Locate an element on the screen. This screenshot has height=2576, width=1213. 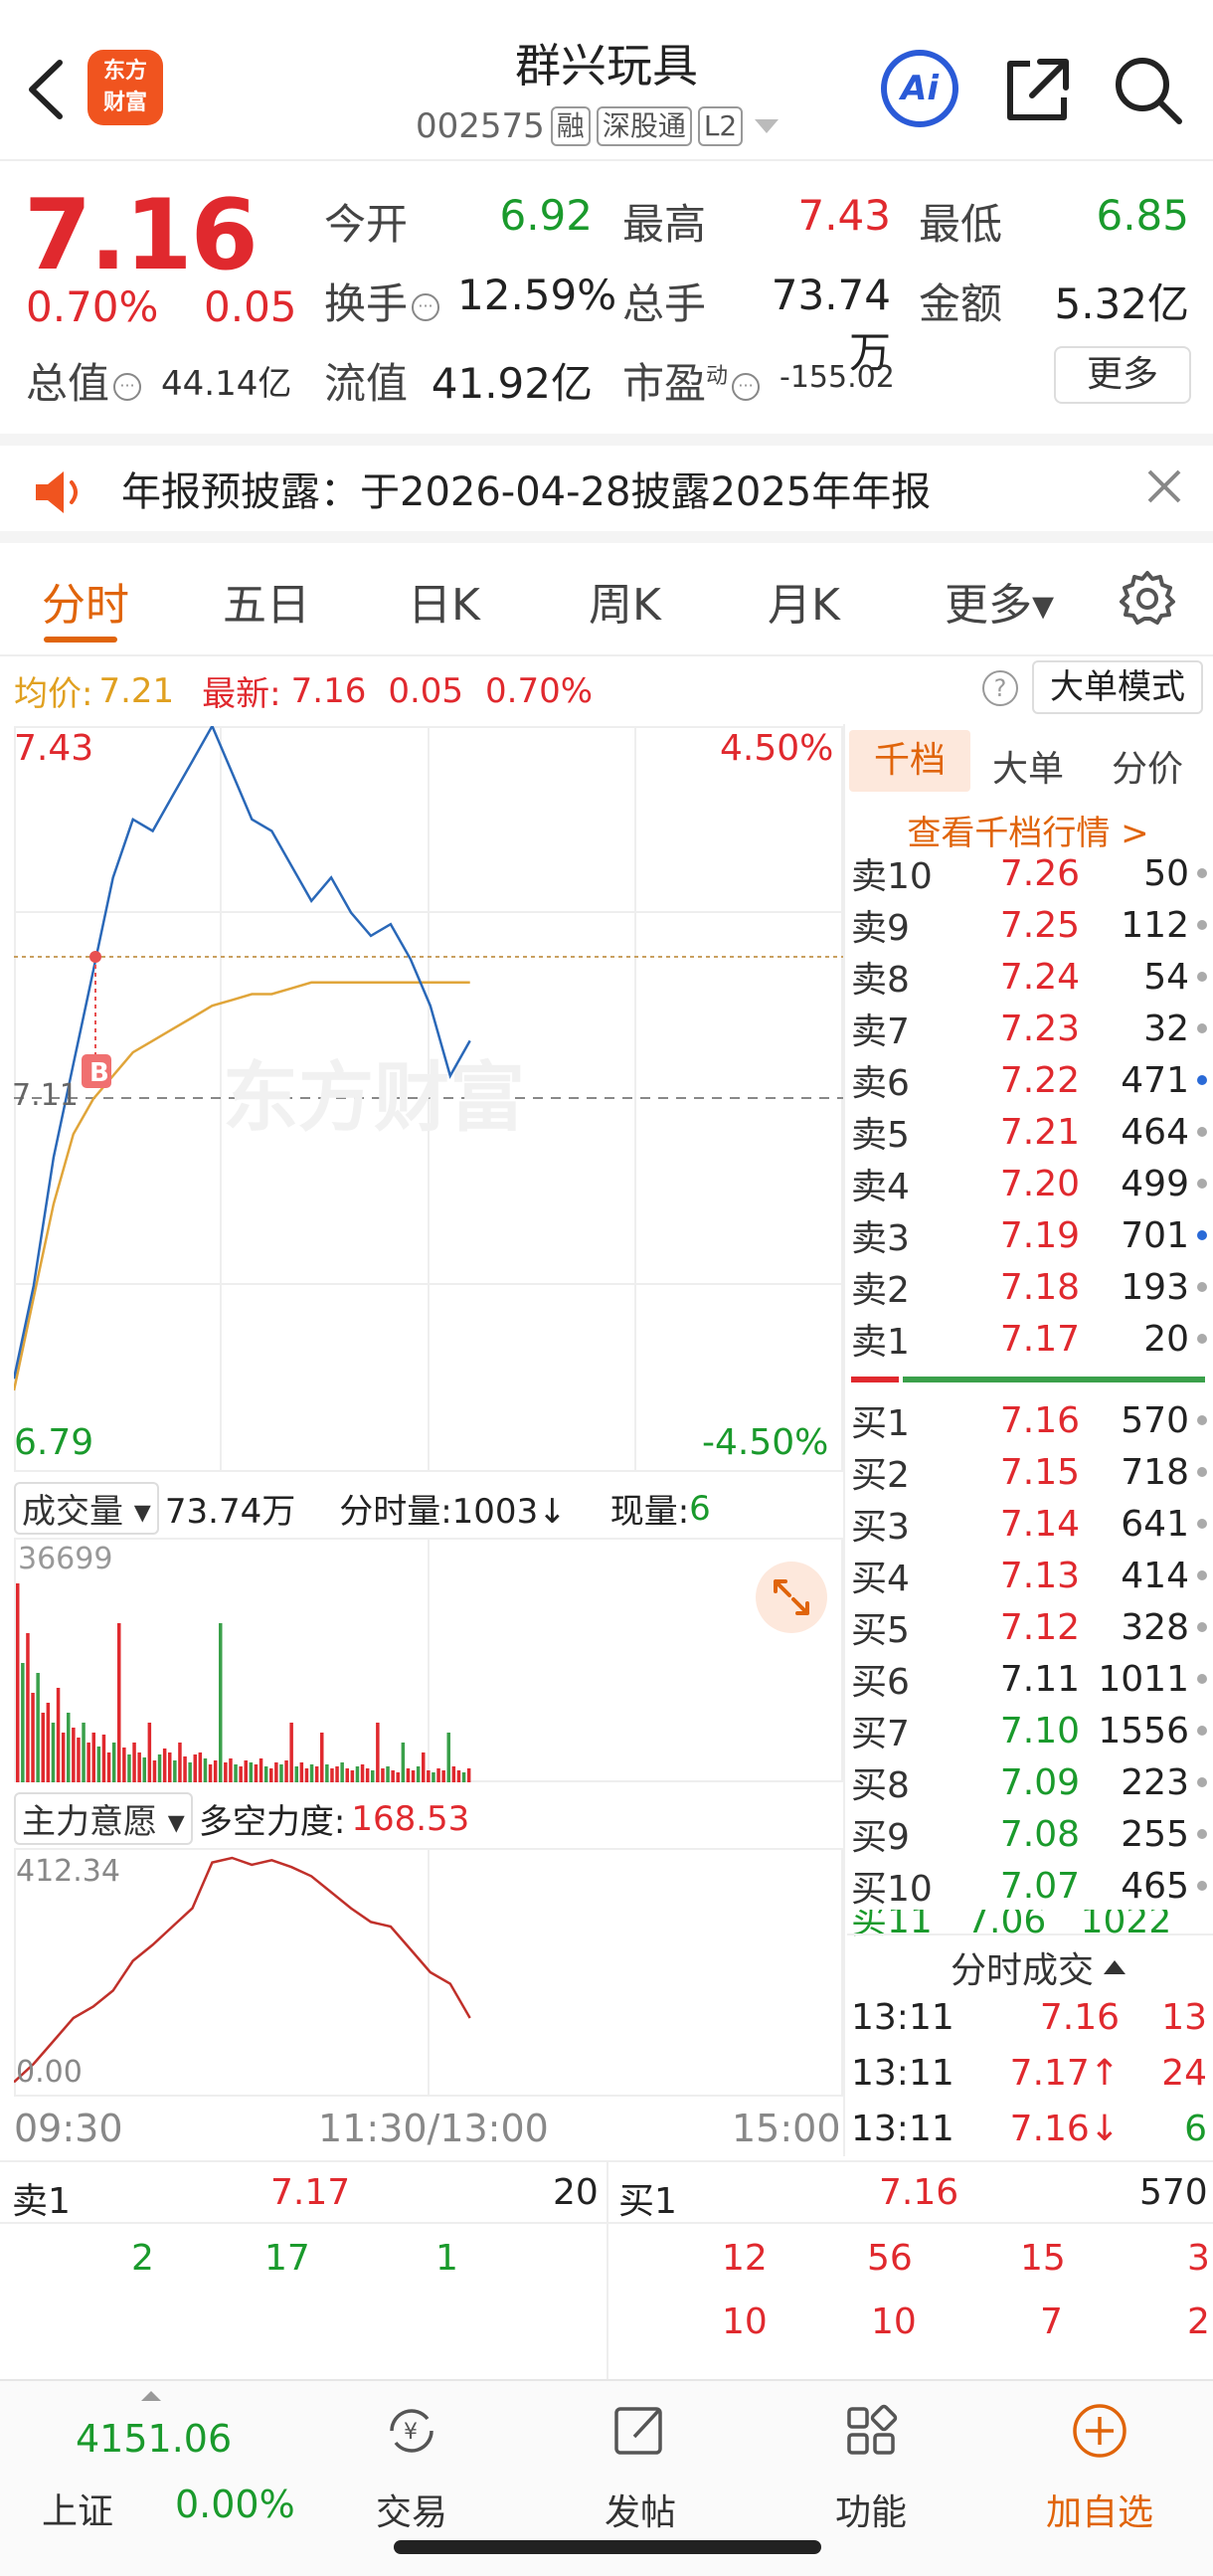
indicator-value: 168.53 is located at coordinates (410, 1818).